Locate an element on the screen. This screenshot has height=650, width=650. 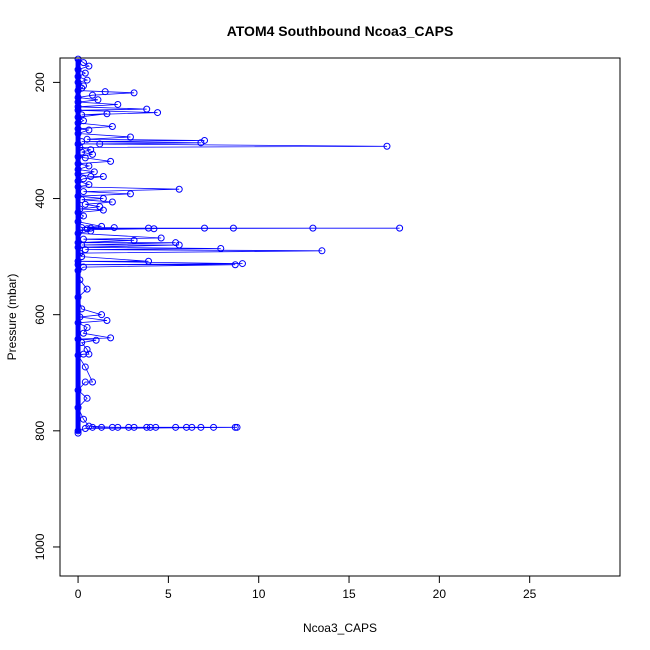
x-tick-label: 0 is located at coordinates (78, 594).